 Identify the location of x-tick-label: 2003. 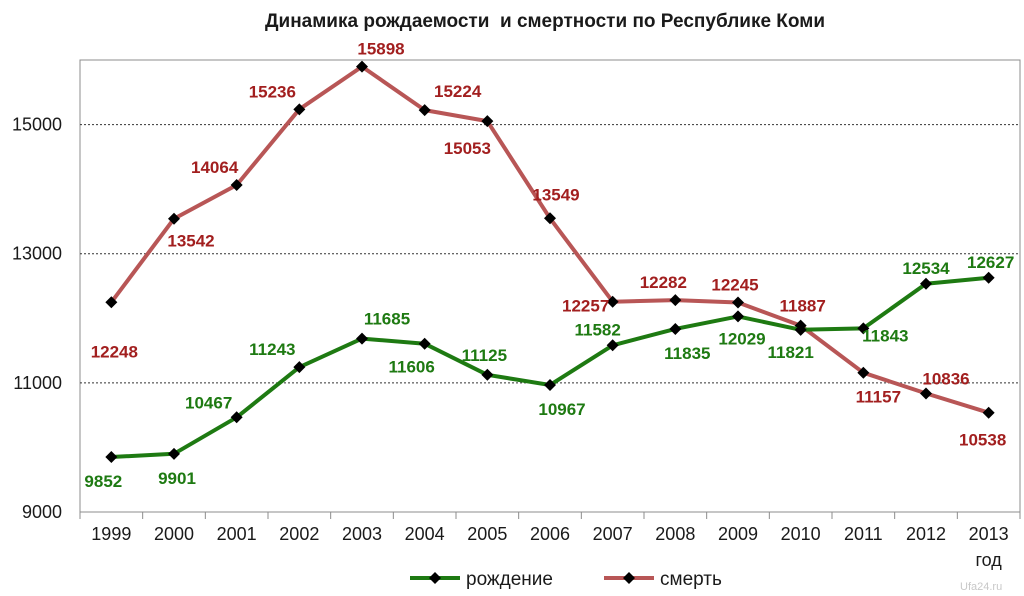
(362, 534).